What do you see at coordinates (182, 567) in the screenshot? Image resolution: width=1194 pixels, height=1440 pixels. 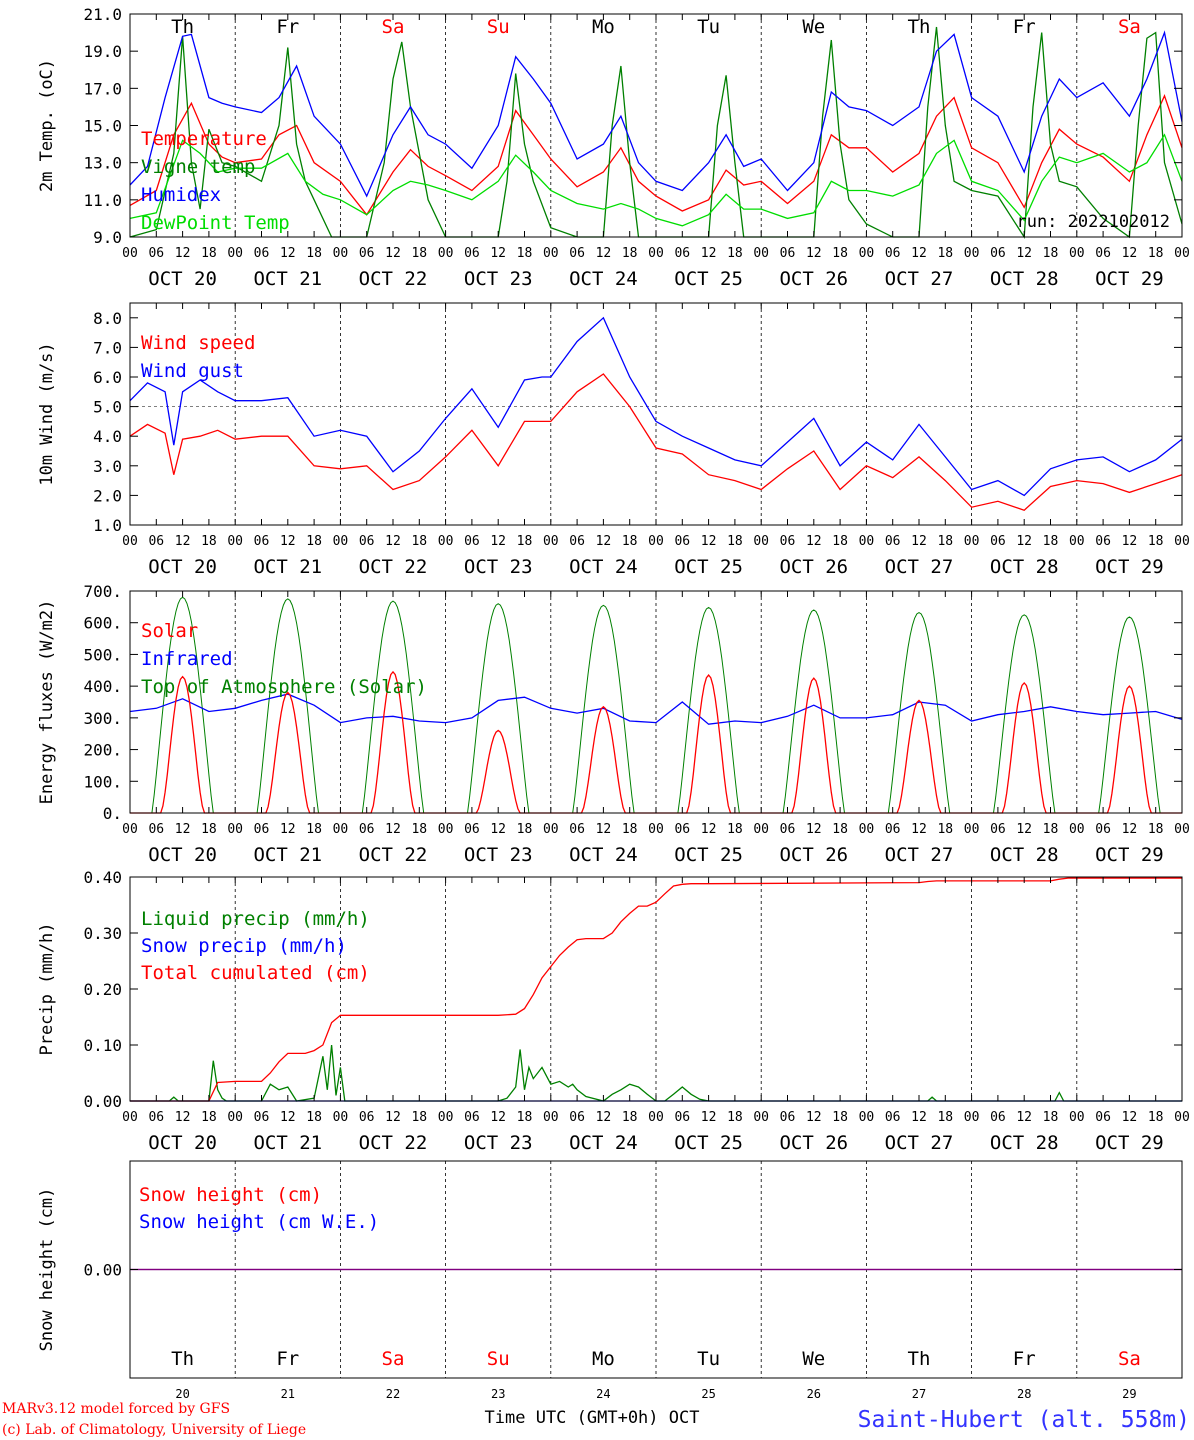 I see `date-label: OCT 20` at bounding box center [182, 567].